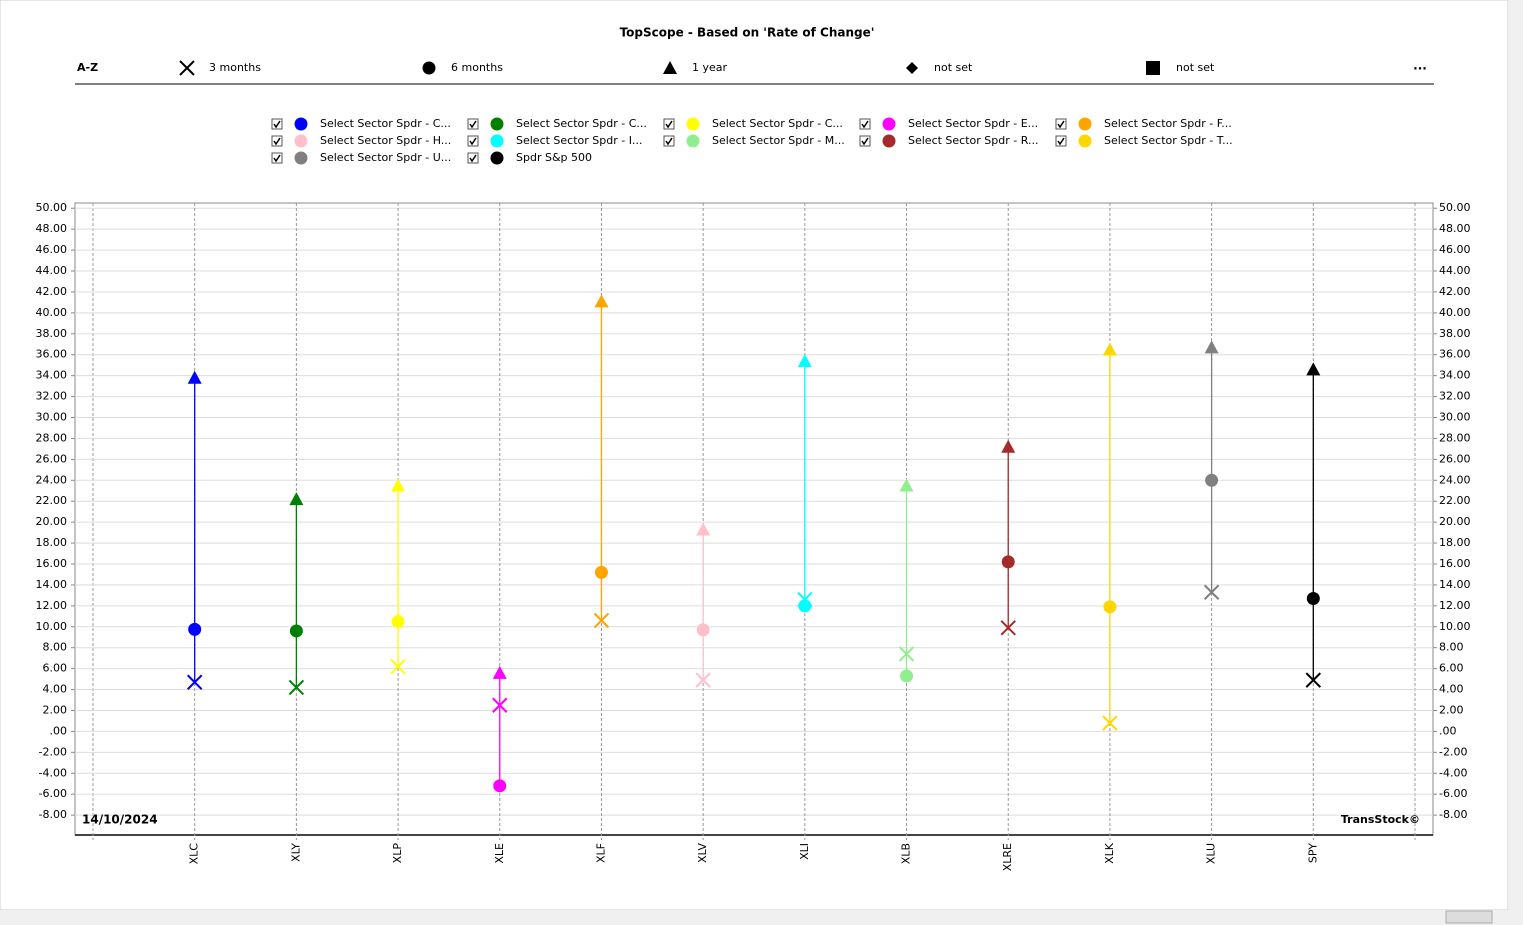 Image resolution: width=1523 pixels, height=925 pixels. Describe the element at coordinates (53, 814) in the screenshot. I see `y-tick-label: -8.00` at that location.